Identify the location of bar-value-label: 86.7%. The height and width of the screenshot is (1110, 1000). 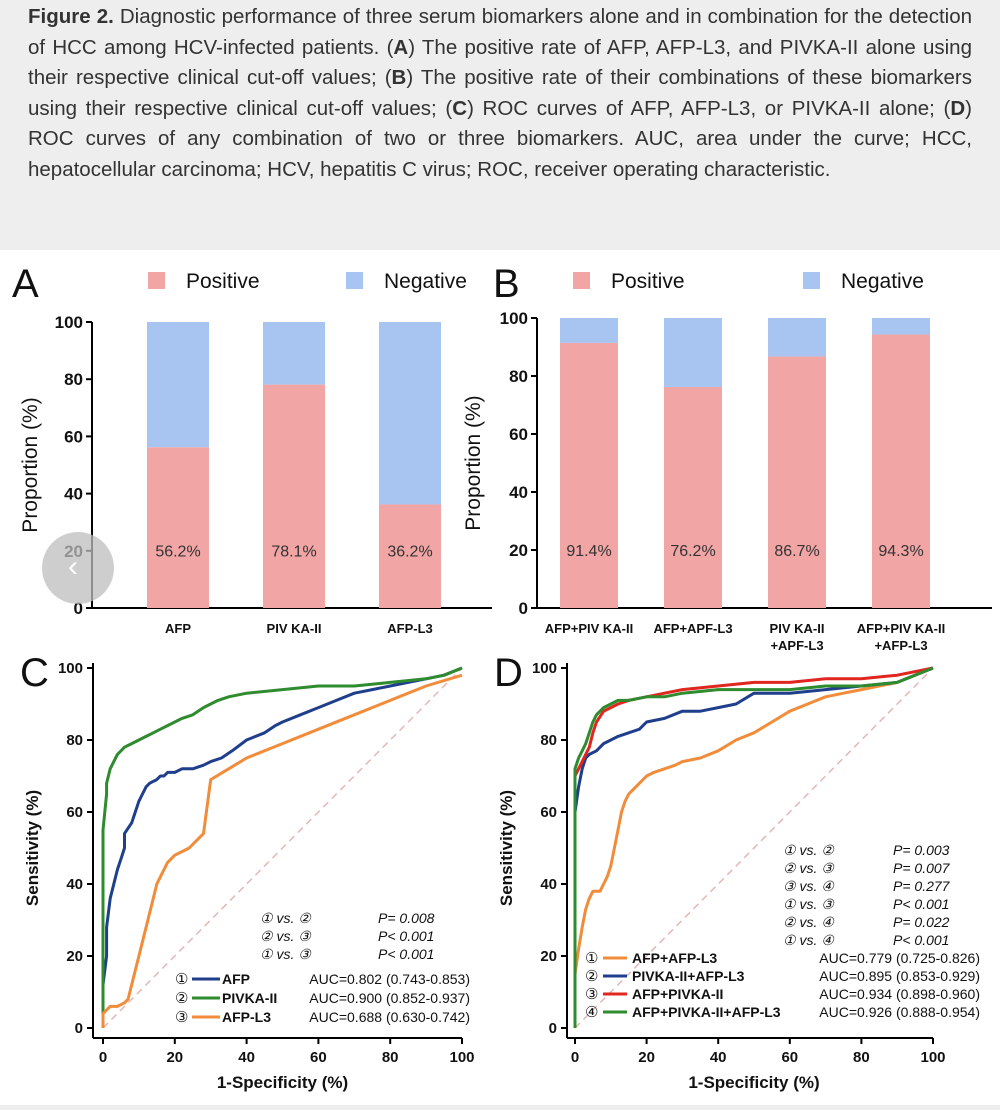
(796, 551).